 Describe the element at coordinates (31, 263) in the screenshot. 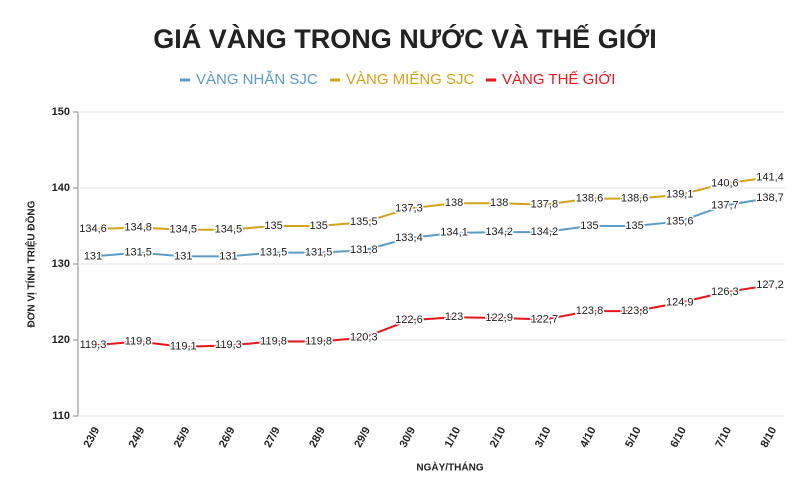

I see `y-axis-title: ĐƠN VỊ TÍNH TRIỆU ĐỒNG` at that location.